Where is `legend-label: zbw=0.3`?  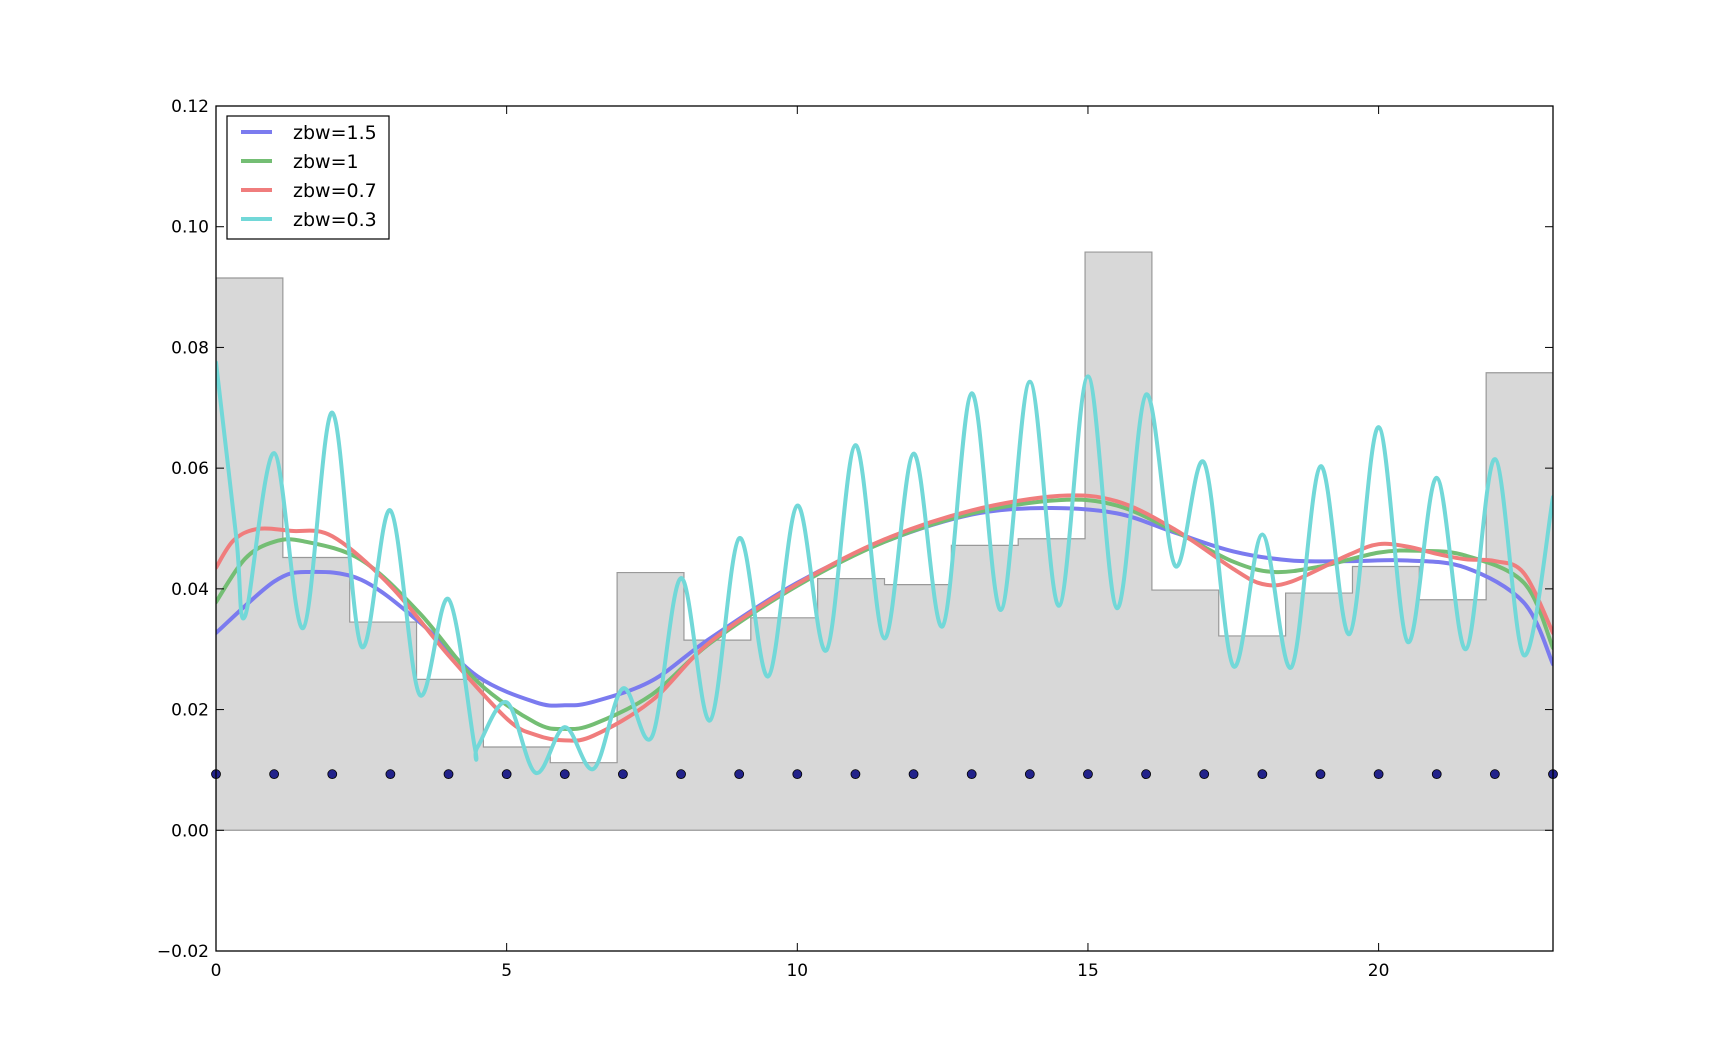
legend-label: zbw=0.3 is located at coordinates (335, 220).